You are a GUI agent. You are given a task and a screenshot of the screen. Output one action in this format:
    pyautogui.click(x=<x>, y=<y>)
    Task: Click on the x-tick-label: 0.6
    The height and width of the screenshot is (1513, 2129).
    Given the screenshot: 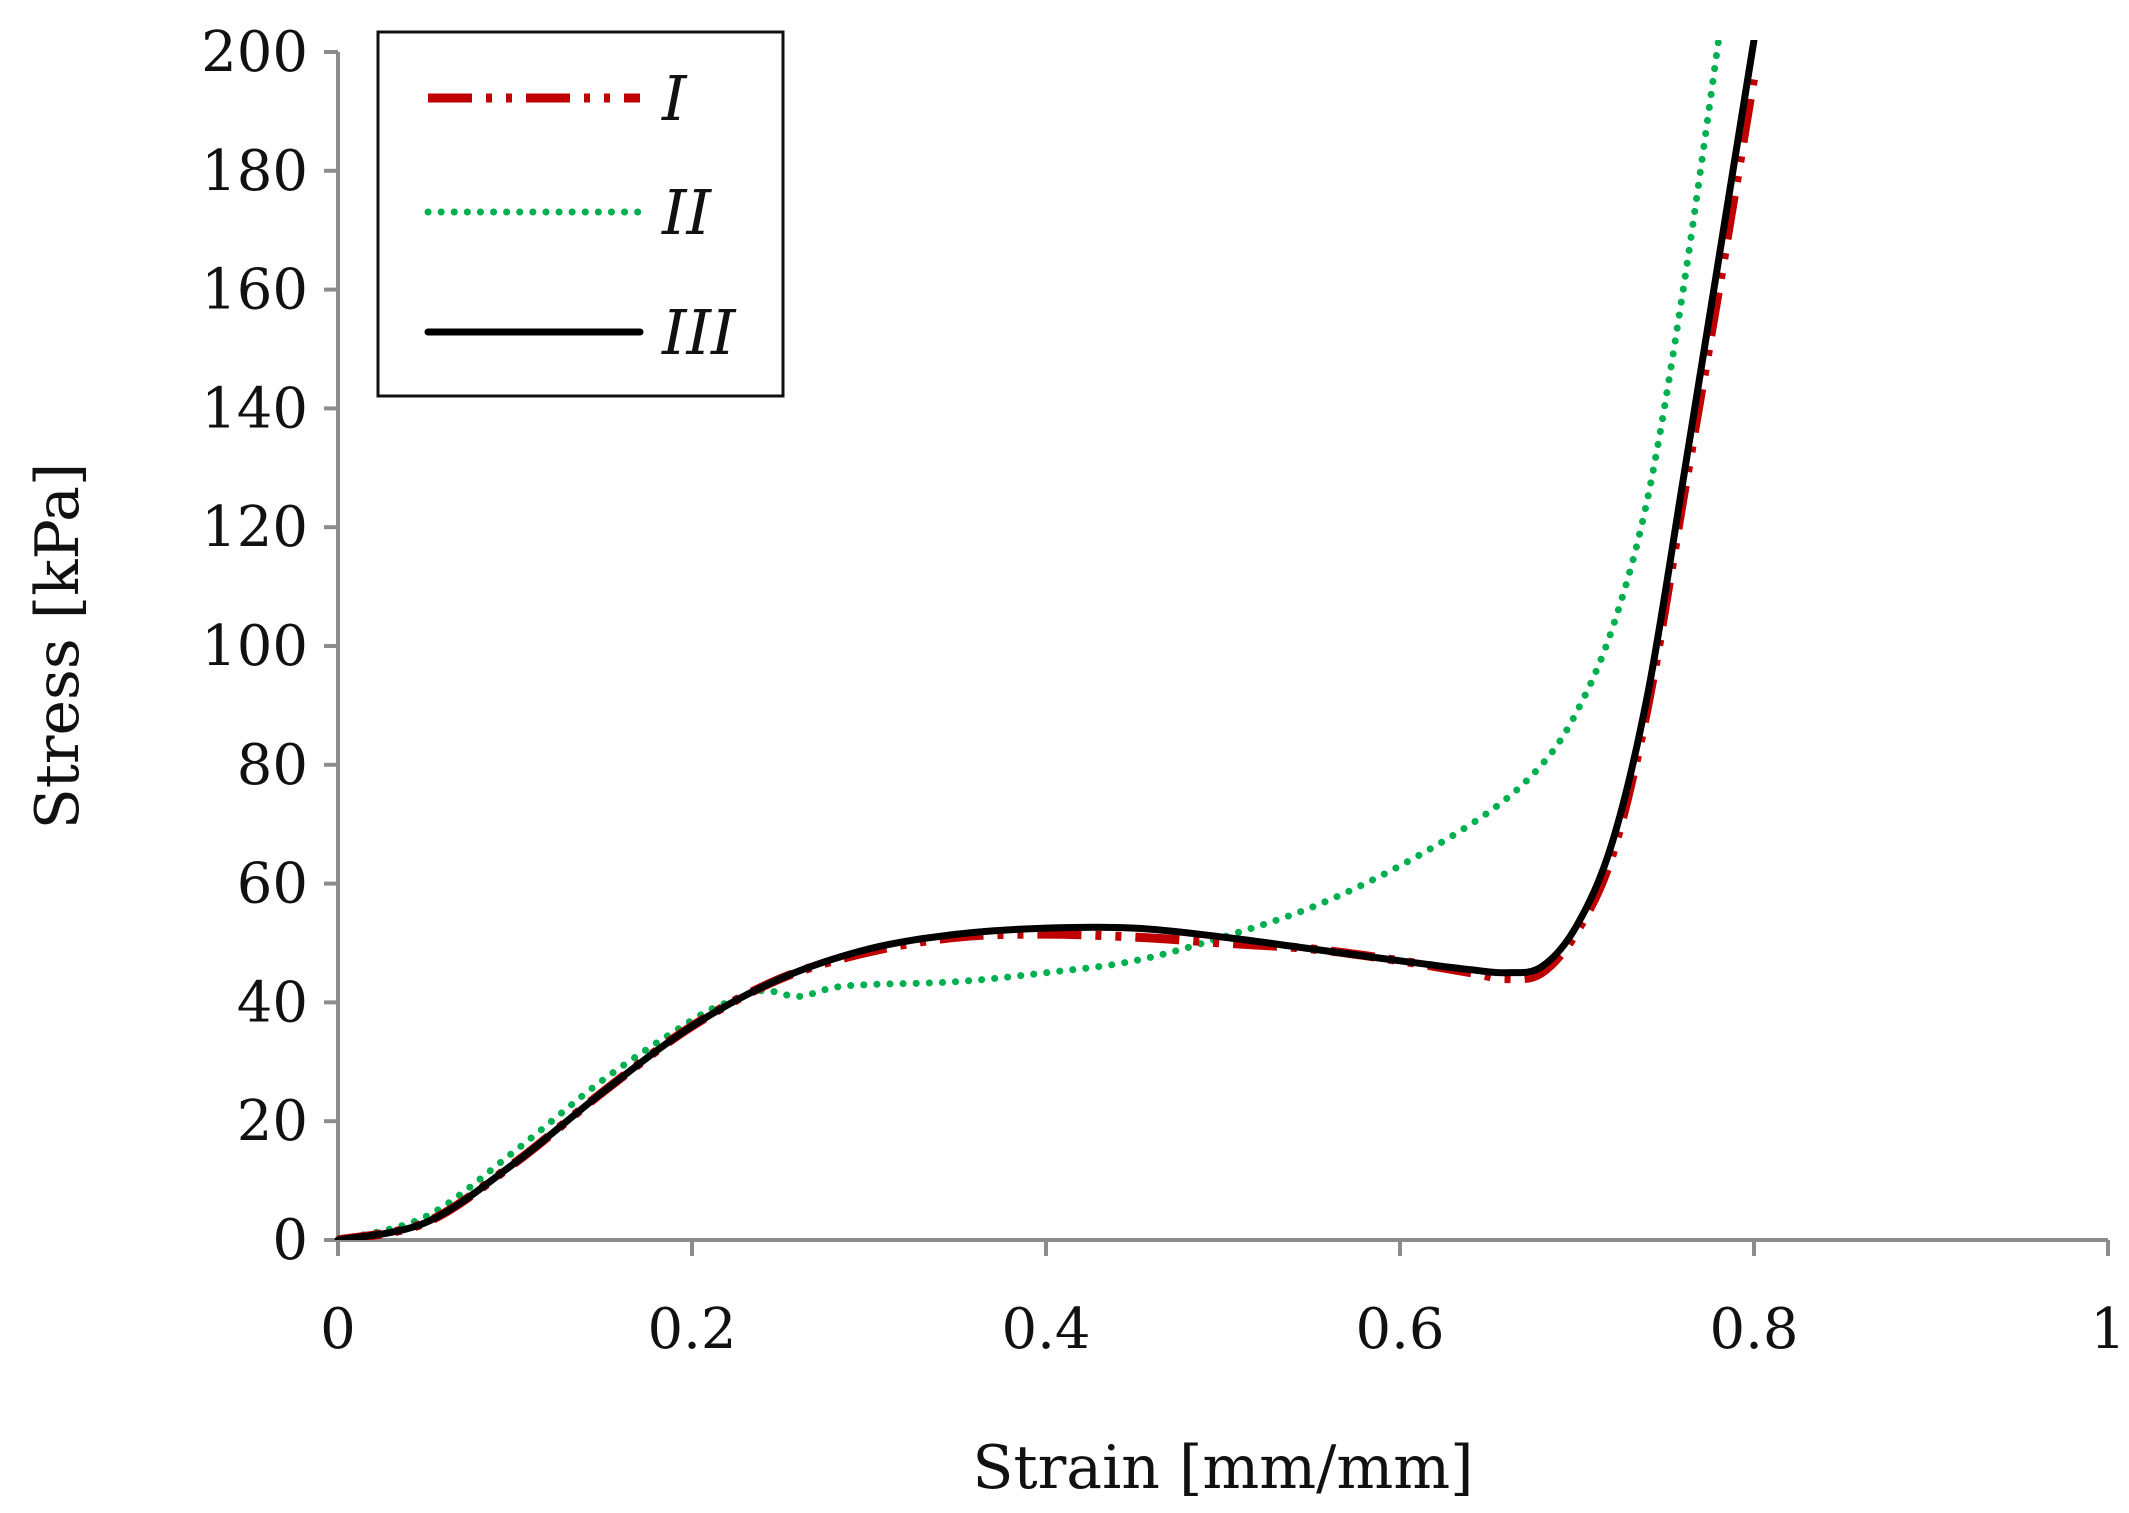 What is the action you would take?
    pyautogui.click(x=1399, y=1329)
    